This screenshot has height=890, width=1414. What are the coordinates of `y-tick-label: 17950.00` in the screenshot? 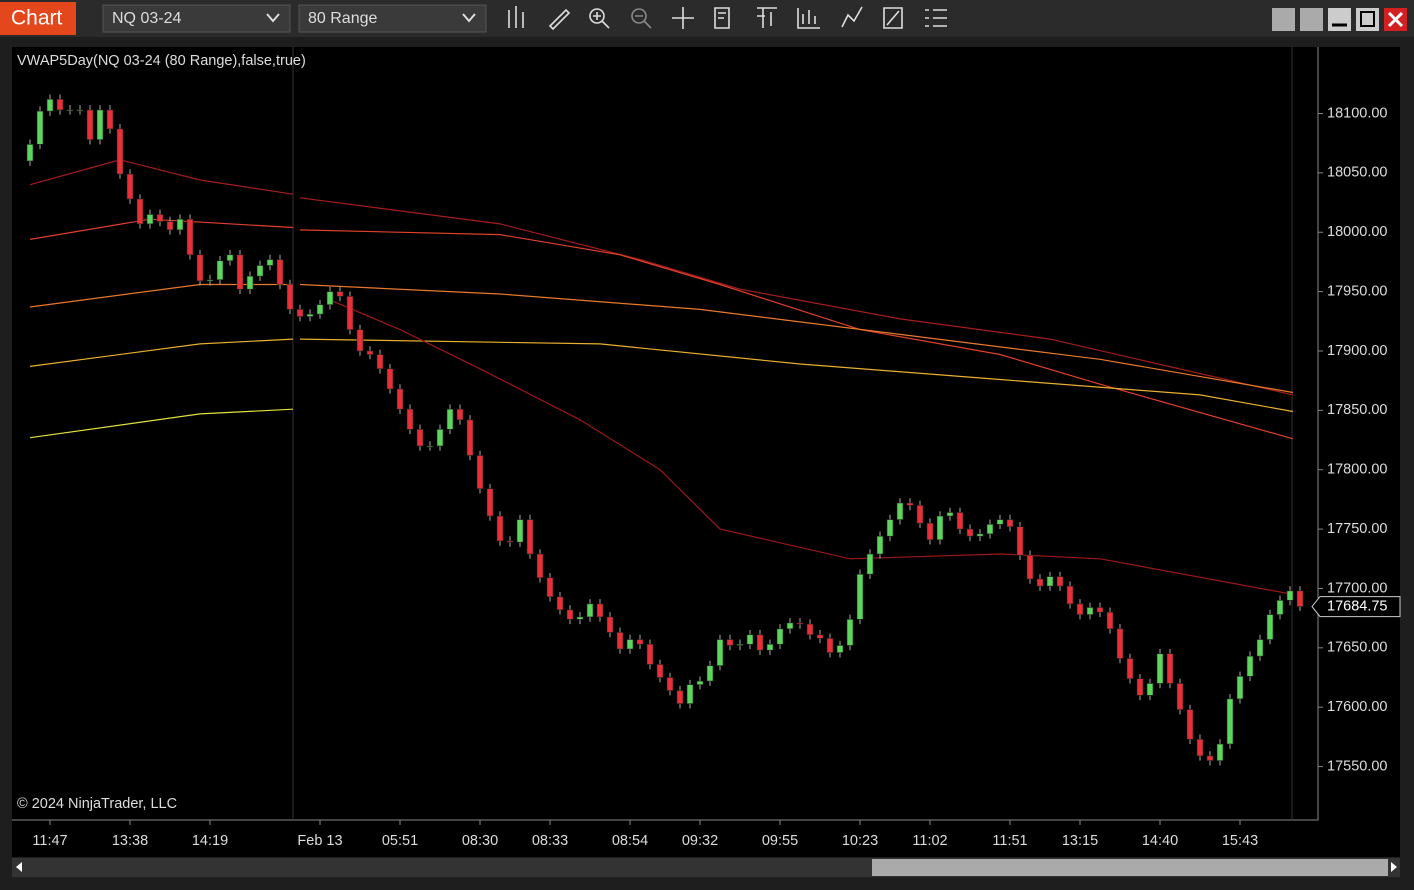 It's located at (1357, 291).